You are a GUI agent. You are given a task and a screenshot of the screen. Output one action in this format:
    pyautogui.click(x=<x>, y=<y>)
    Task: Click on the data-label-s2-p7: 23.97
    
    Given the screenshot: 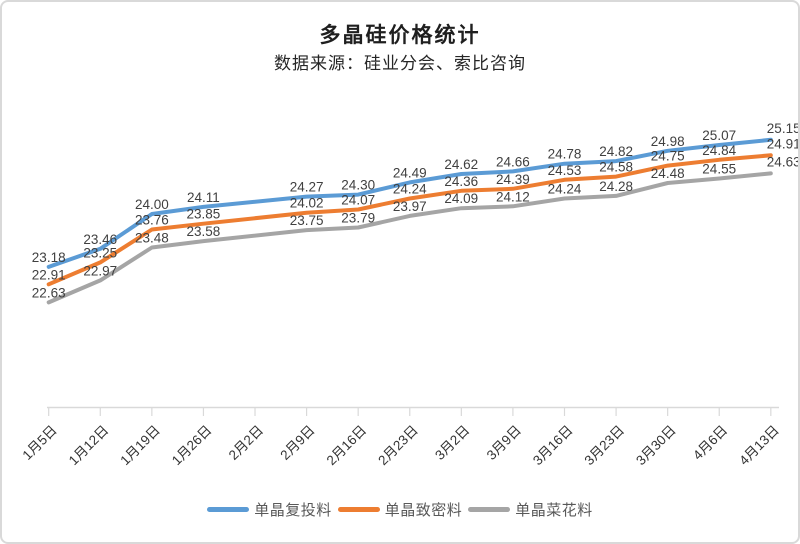 What is the action you would take?
    pyautogui.click(x=410, y=206)
    